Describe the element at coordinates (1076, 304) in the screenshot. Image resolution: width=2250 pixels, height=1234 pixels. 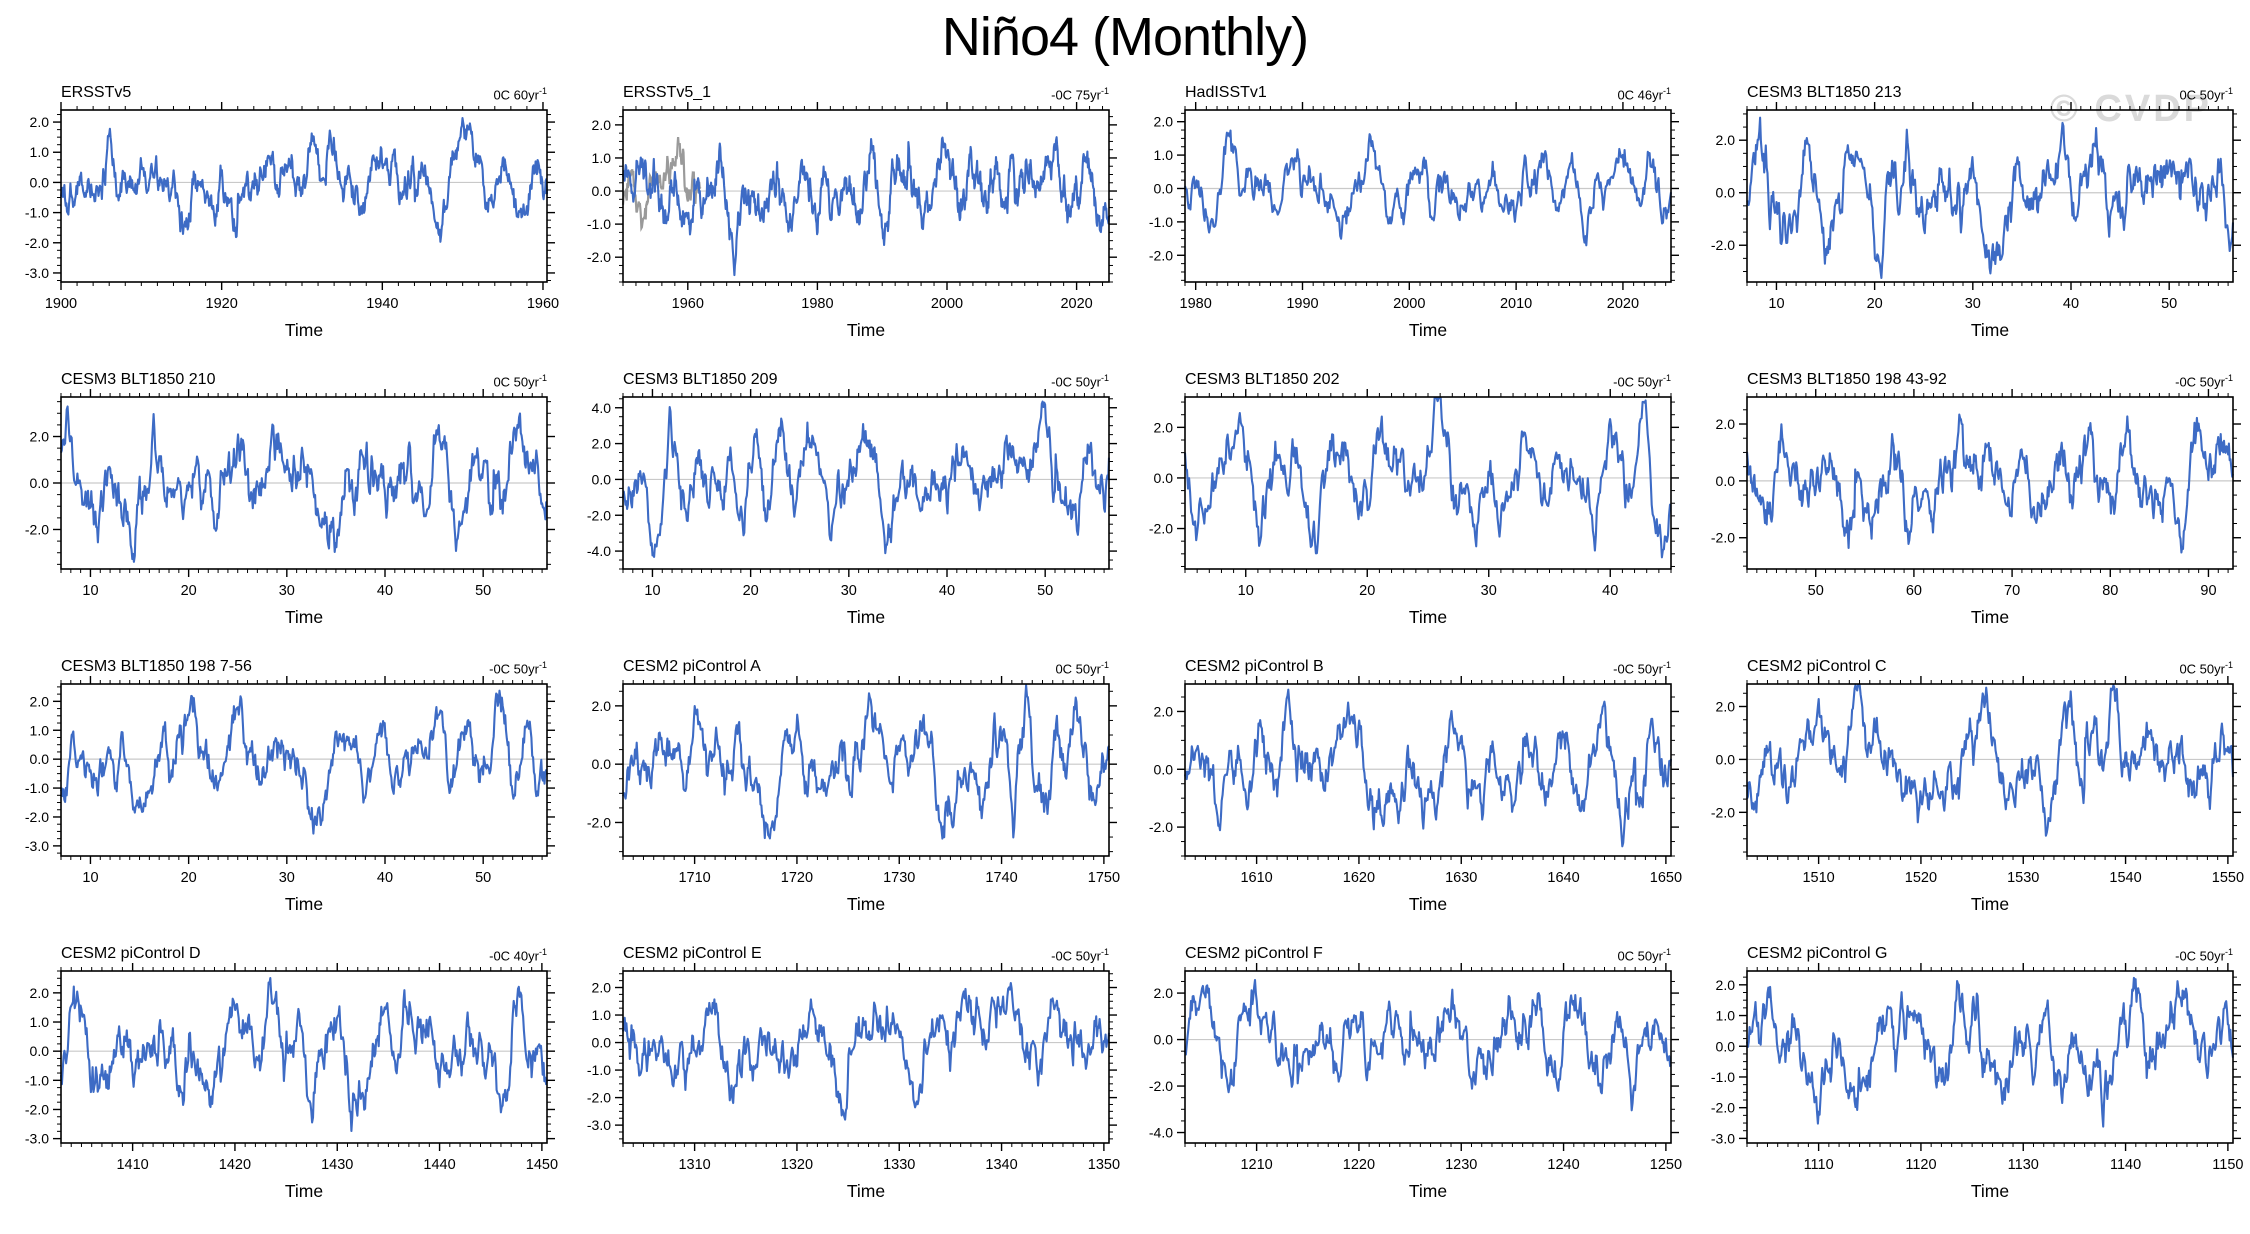
I see `x-tick-label: 2020` at that location.